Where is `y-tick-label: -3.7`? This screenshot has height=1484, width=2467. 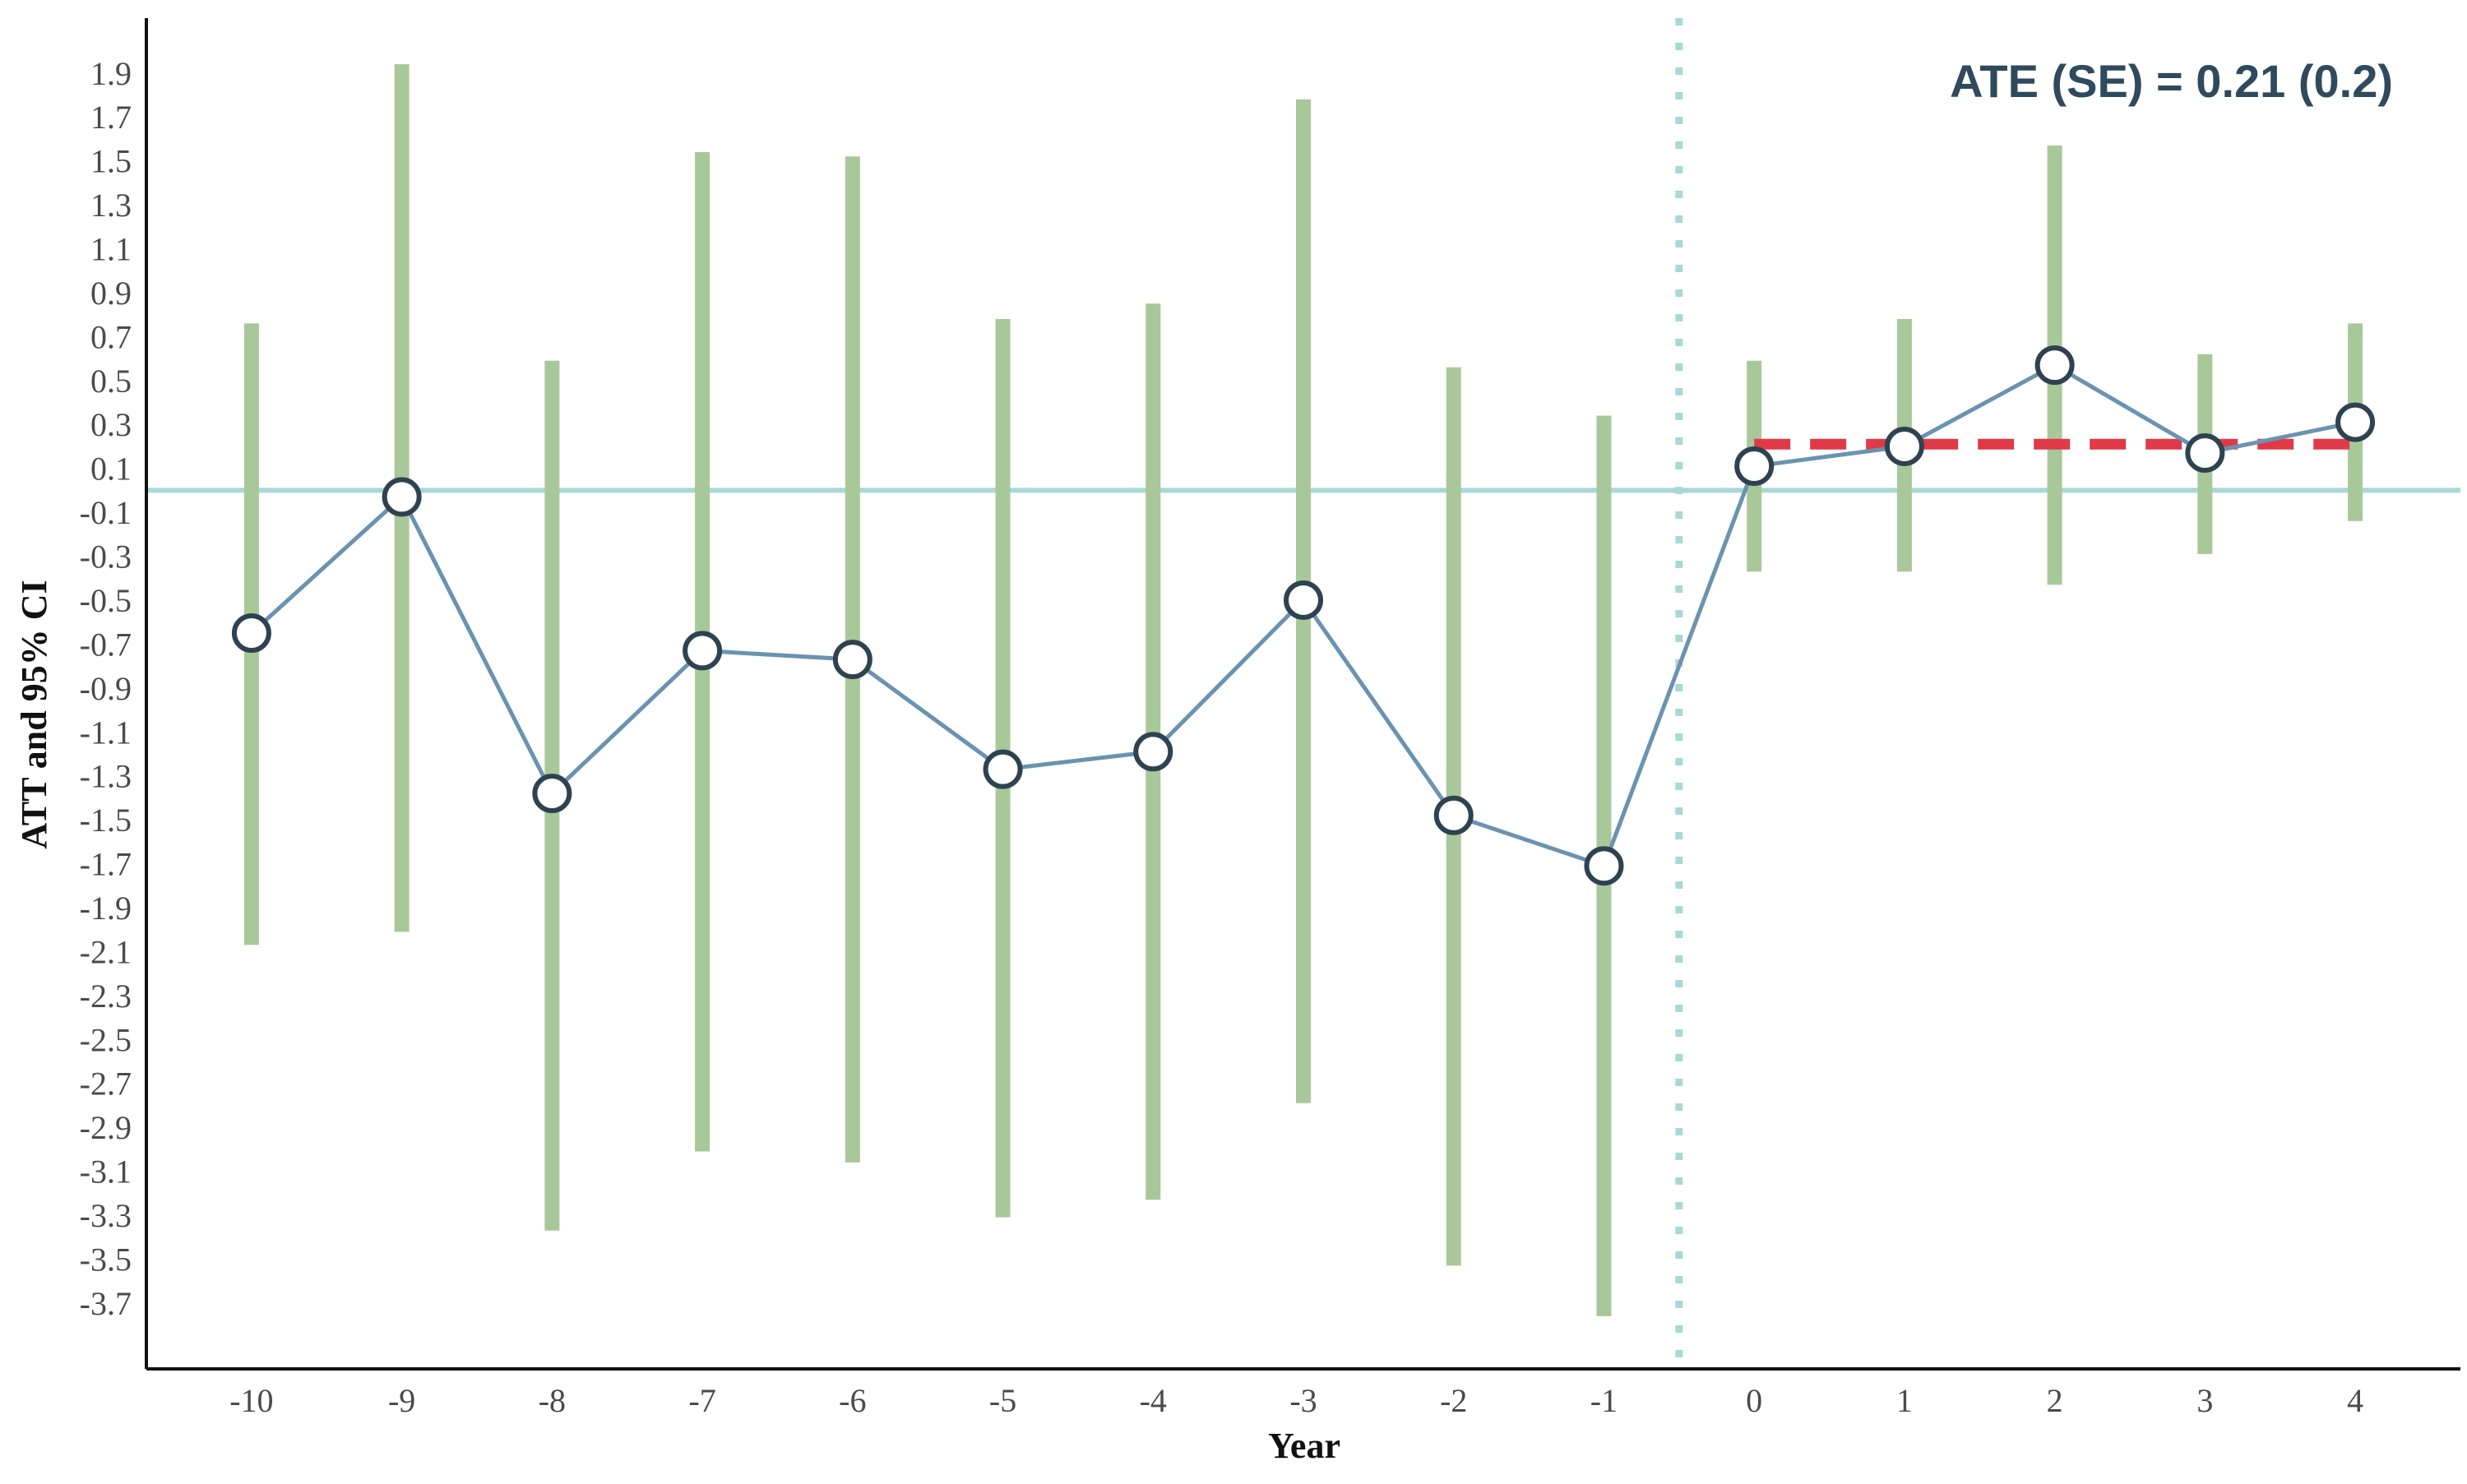
y-tick-label: -3.7 is located at coordinates (106, 1303).